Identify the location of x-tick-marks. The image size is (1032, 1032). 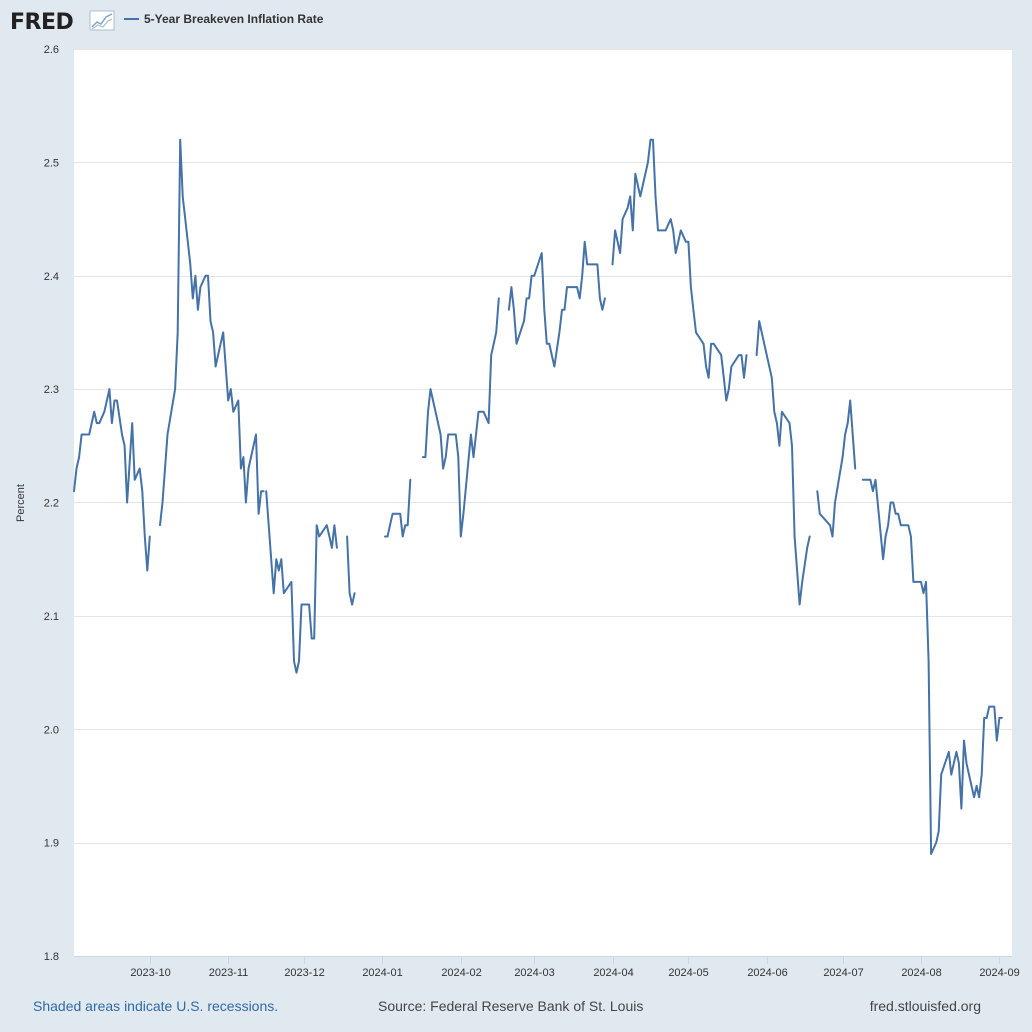
(575, 960).